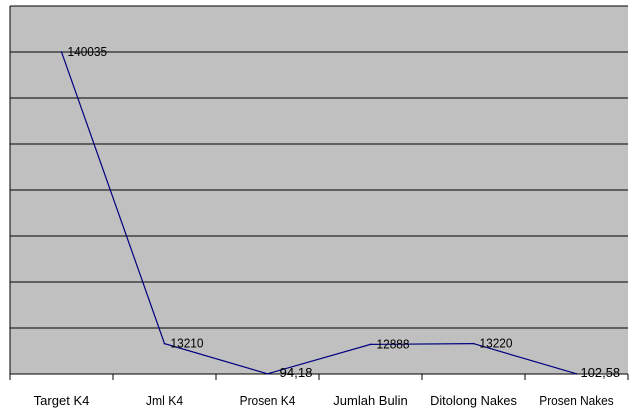 The image size is (629, 419). Describe the element at coordinates (164, 401) in the screenshot. I see `x-tick-label: Jml K4` at that location.